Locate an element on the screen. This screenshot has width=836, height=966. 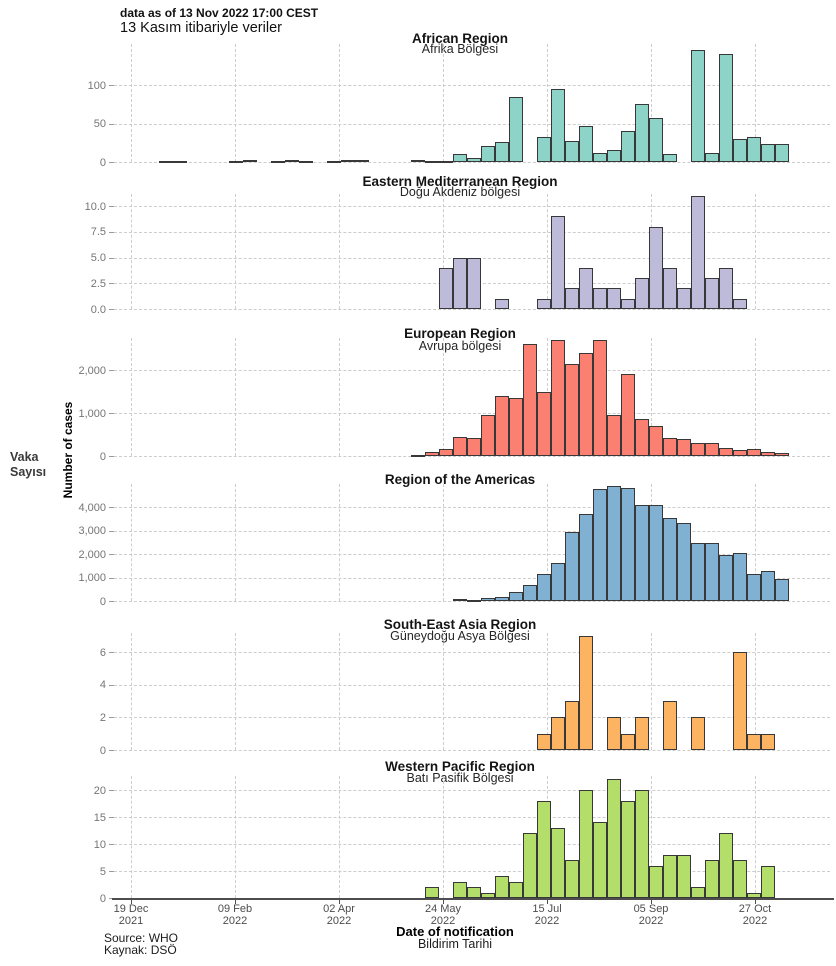
y-tick-label: 5.0 is located at coordinates (98, 258).